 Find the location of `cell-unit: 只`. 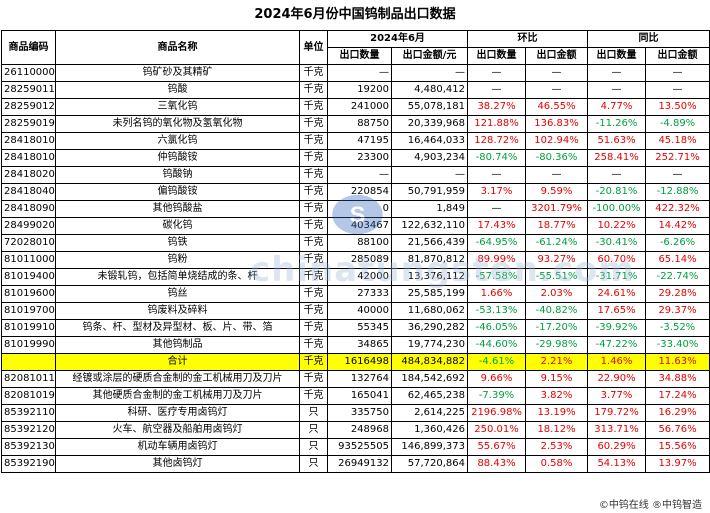

cell-unit: 只 is located at coordinates (313, 464).